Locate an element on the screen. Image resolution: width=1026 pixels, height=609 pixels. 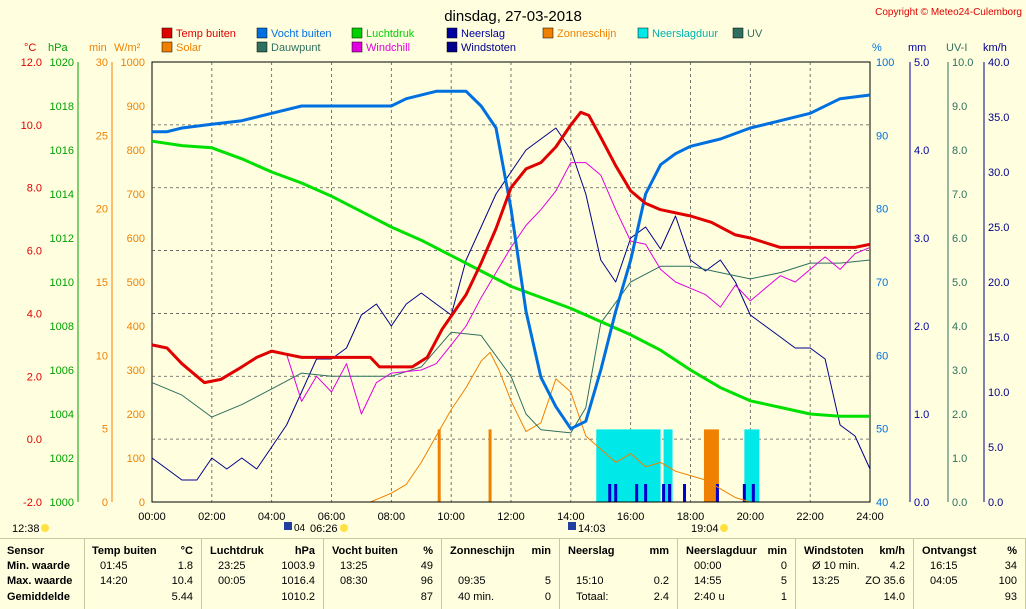
stats-min-t: 01:45 is located at coordinates (114, 566).